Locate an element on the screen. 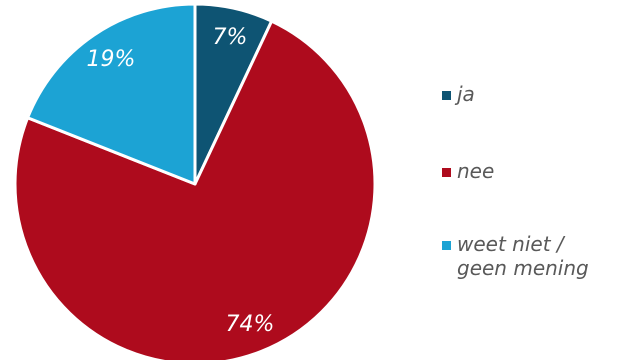 This screenshot has height=360, width=618. pie-slice-weet-niet-geen-mening is located at coordinates (111, 94).